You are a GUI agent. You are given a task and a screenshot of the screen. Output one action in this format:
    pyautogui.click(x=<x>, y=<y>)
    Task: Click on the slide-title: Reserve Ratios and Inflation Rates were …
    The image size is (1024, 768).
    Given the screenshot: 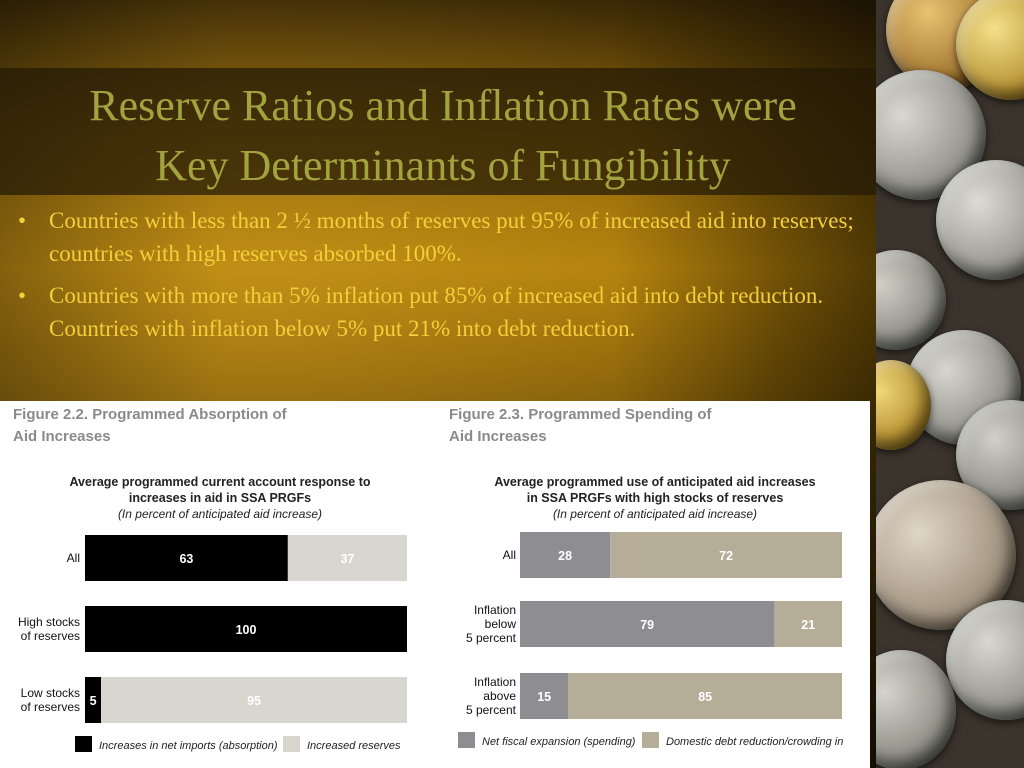 What is the action you would take?
    pyautogui.click(x=443, y=136)
    